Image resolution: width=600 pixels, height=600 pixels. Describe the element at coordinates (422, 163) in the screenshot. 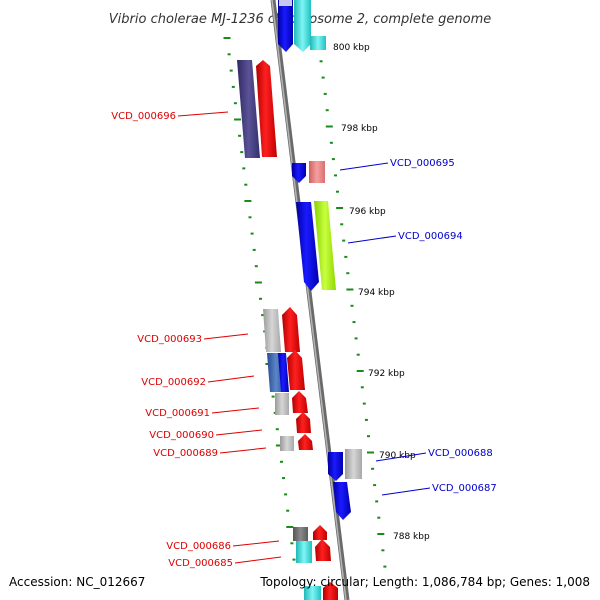

I see `label-vcd-000695: VCD_000695` at that location.